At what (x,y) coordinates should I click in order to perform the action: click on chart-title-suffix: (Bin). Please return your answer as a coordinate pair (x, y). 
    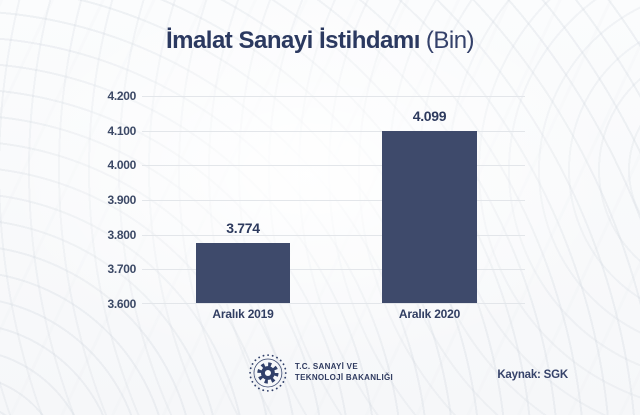
    Looking at the image, I should click on (450, 40).